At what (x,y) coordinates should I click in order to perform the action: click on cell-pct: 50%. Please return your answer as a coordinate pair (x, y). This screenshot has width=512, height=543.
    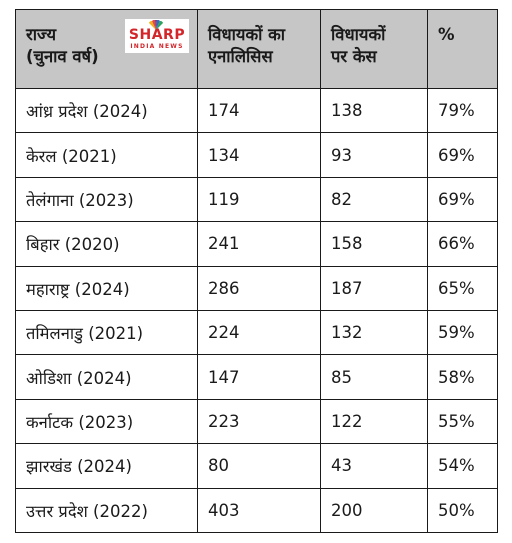
    Looking at the image, I should click on (462, 510).